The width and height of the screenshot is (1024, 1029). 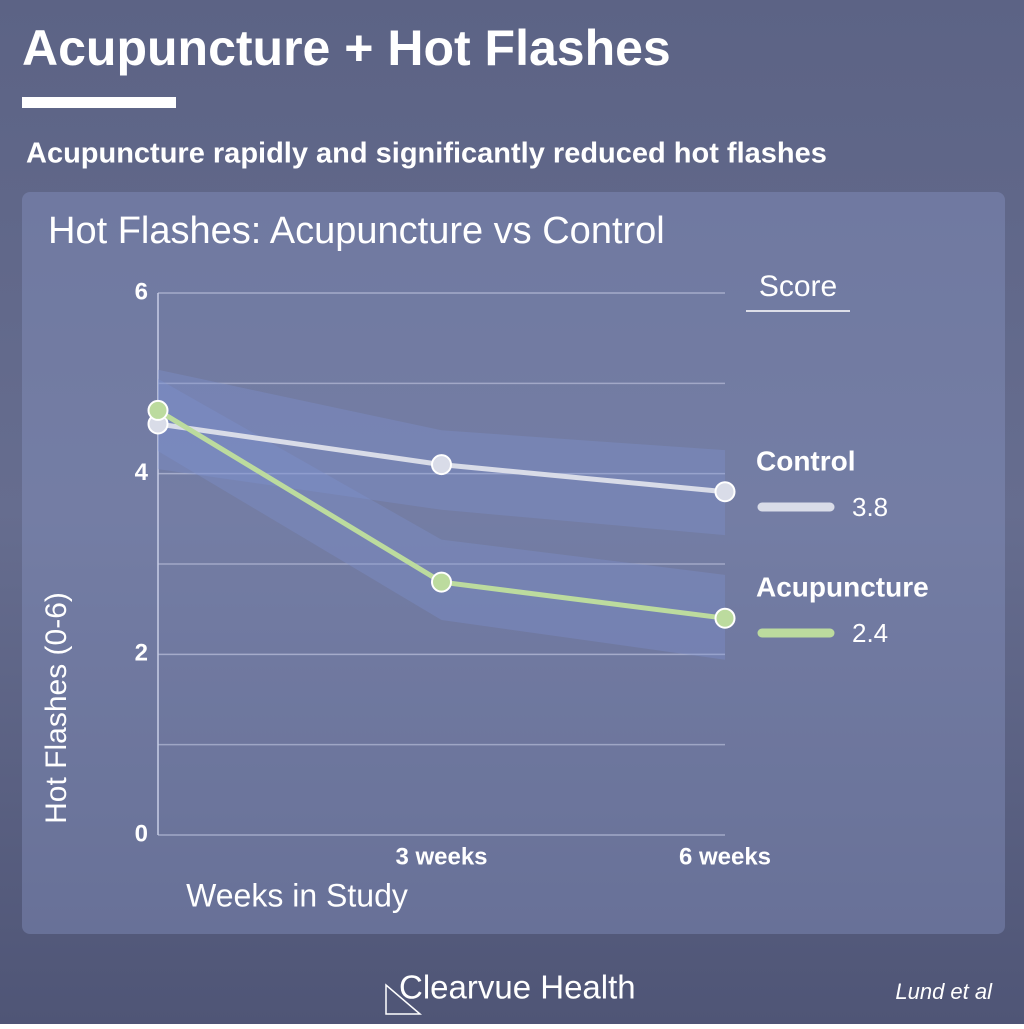 What do you see at coordinates (142, 472) in the screenshot?
I see `y-tick-label: 4` at bounding box center [142, 472].